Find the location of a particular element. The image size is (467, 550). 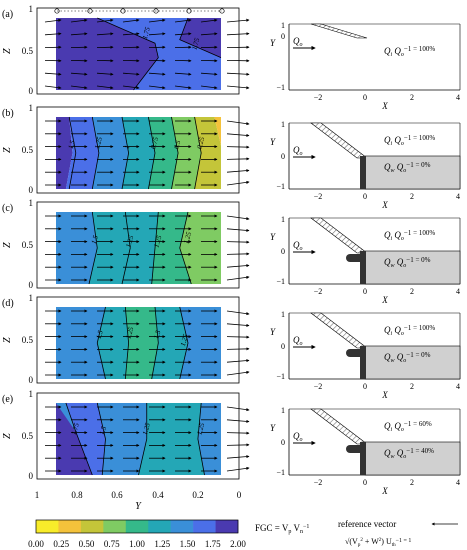

panel: 1.5 1.25 1 0.75 0.5 0.25 (b) 1 0.5 0 Z is located at coordinates (126, 149).